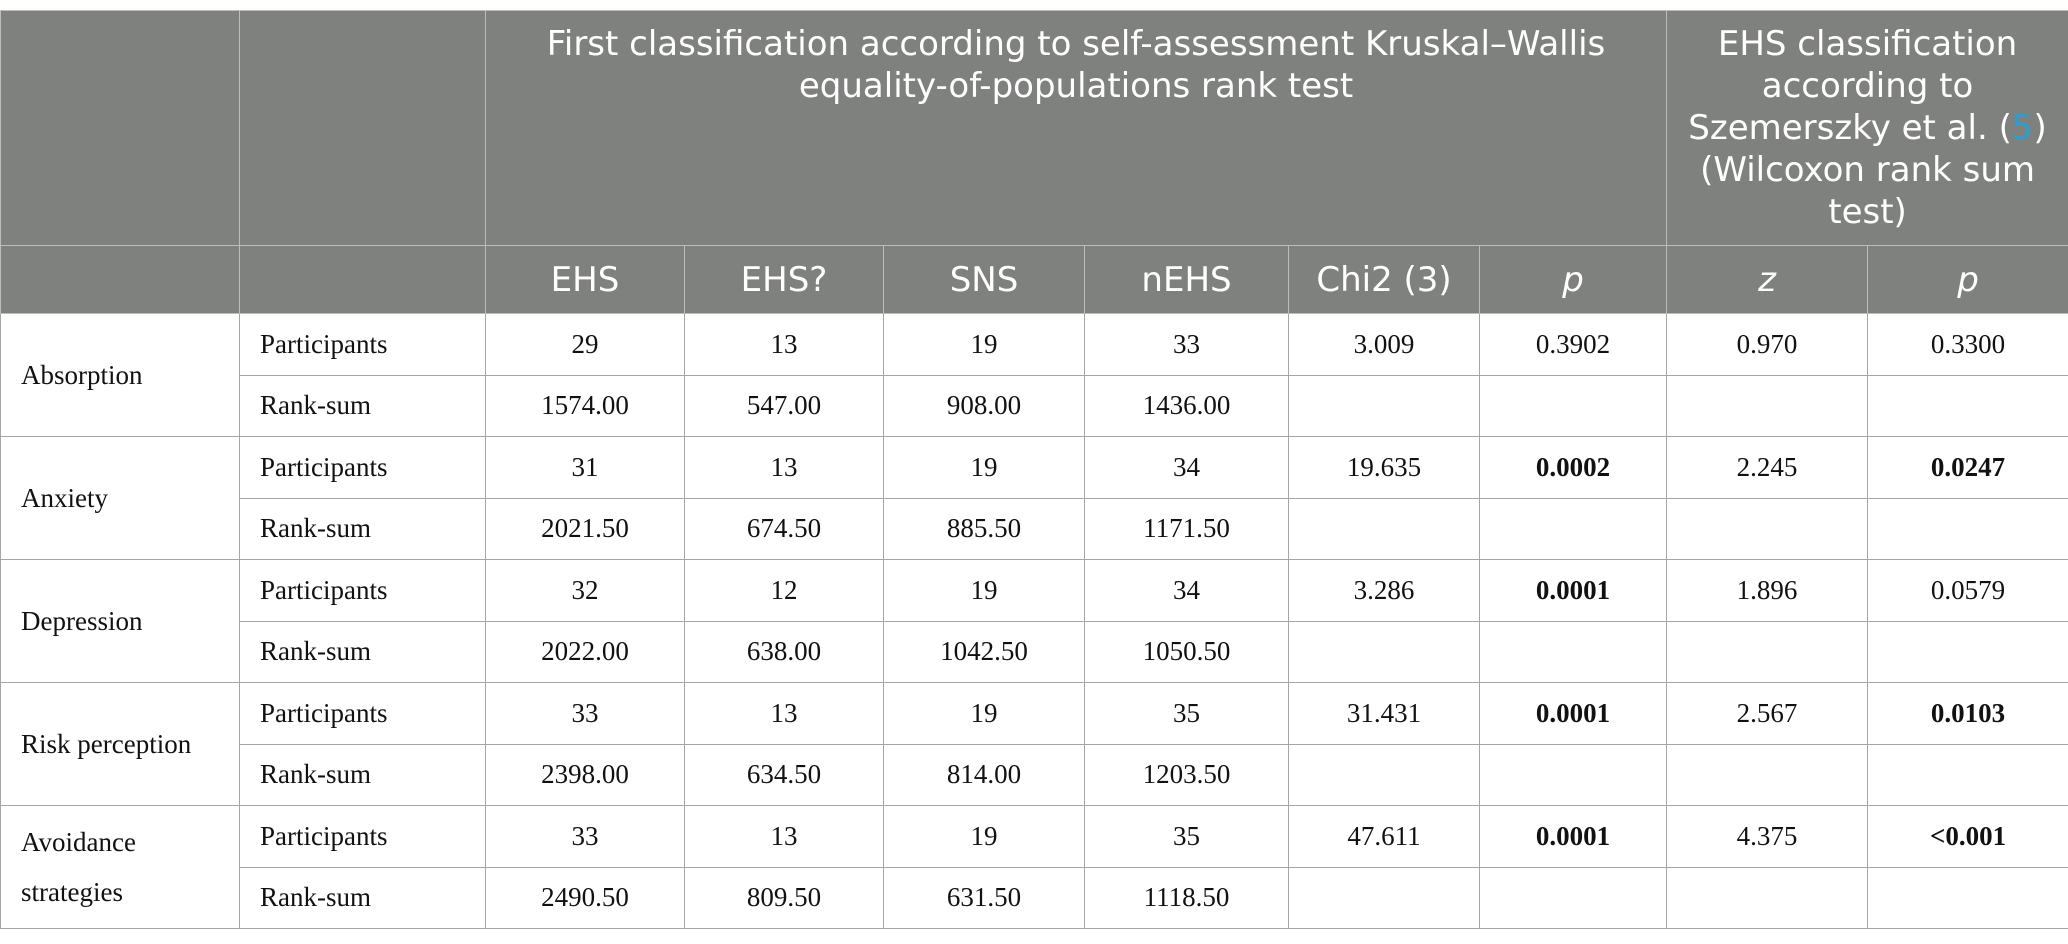 This screenshot has height=944, width=2068. Describe the element at coordinates (585, 590) in the screenshot. I see `table-cell: 32` at that location.